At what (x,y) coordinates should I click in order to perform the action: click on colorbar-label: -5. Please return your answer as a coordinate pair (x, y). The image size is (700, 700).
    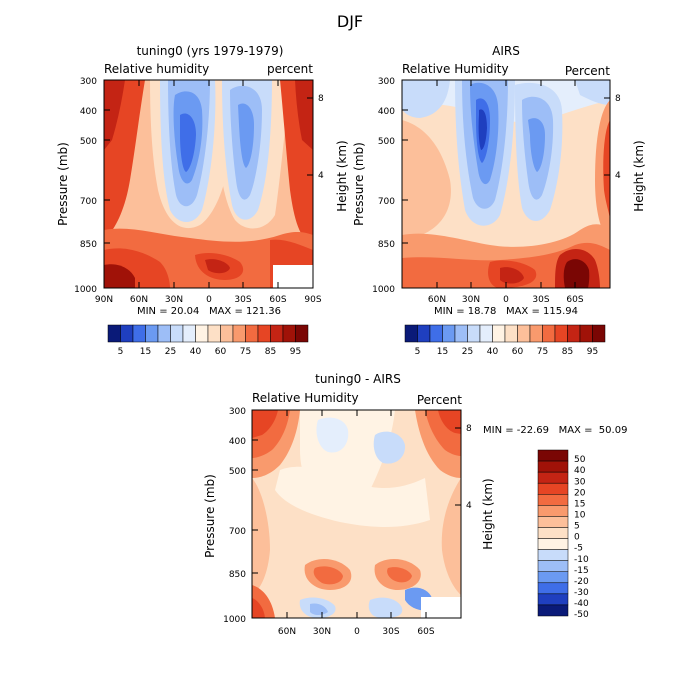
    Looking at the image, I should click on (578, 549).